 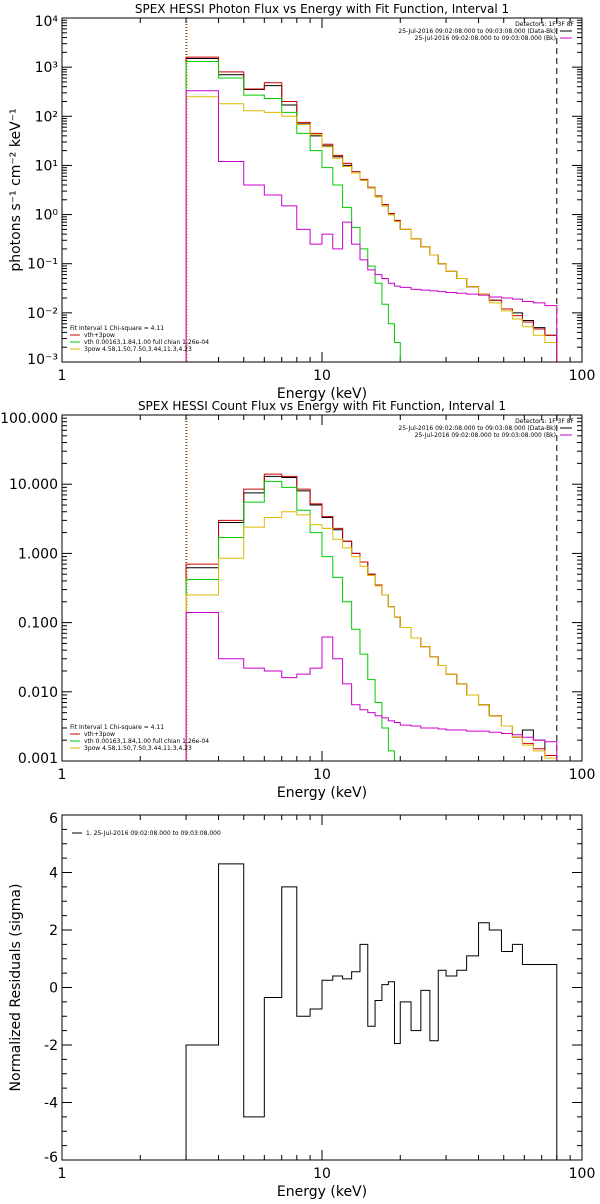 What do you see at coordinates (51, 1104) in the screenshot?
I see `y-tick-label: -4` at bounding box center [51, 1104].